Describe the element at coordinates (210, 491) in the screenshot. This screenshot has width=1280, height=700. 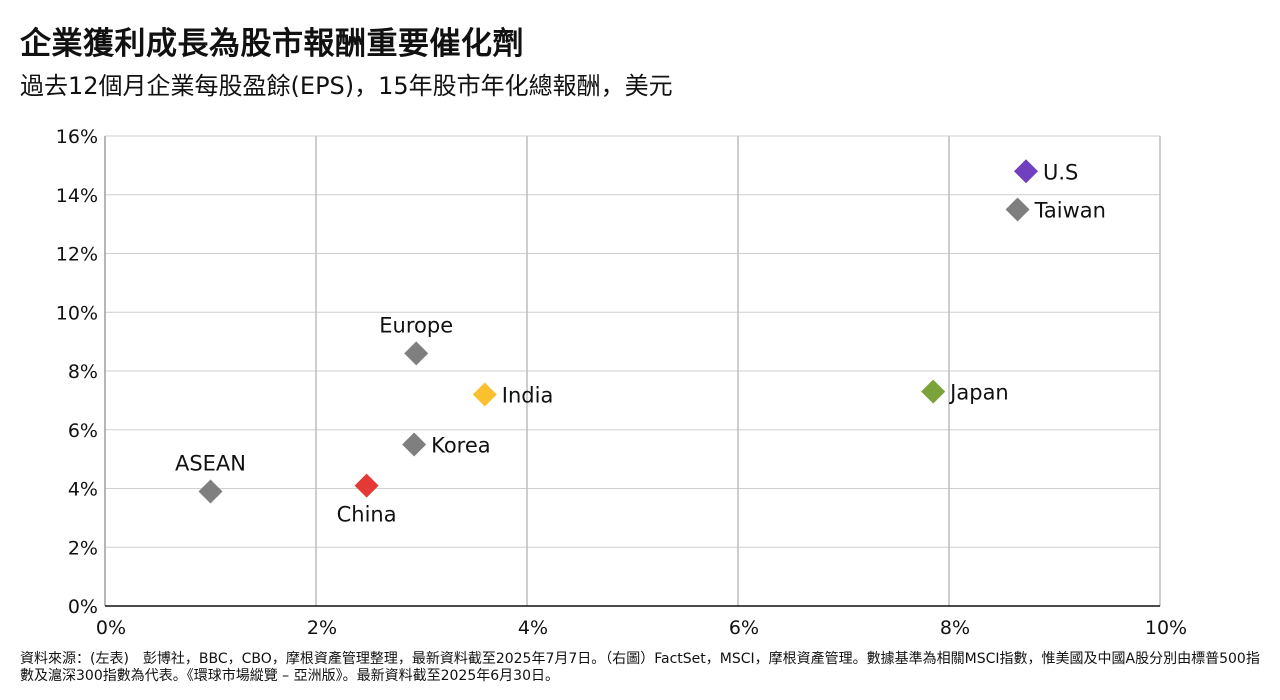
I see `data-point-asean` at that location.